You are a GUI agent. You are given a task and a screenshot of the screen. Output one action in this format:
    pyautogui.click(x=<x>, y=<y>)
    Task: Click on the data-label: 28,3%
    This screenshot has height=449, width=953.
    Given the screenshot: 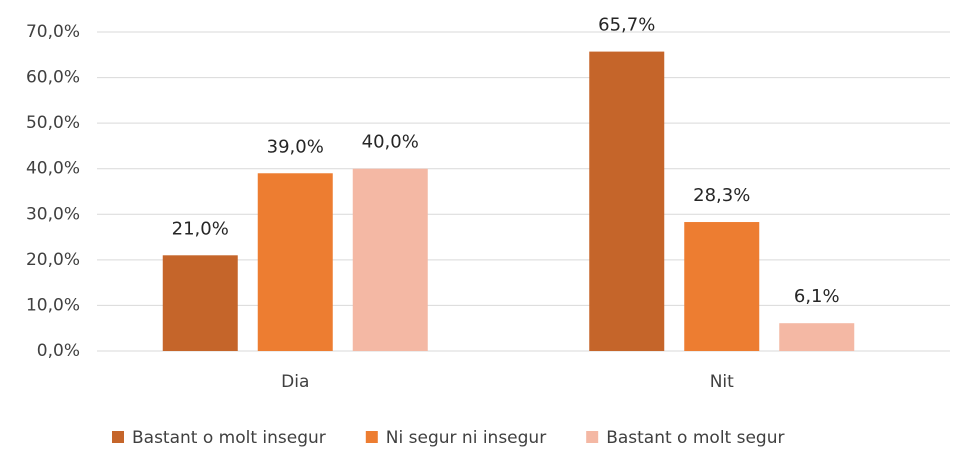 What is the action you would take?
    pyautogui.click(x=721, y=195)
    